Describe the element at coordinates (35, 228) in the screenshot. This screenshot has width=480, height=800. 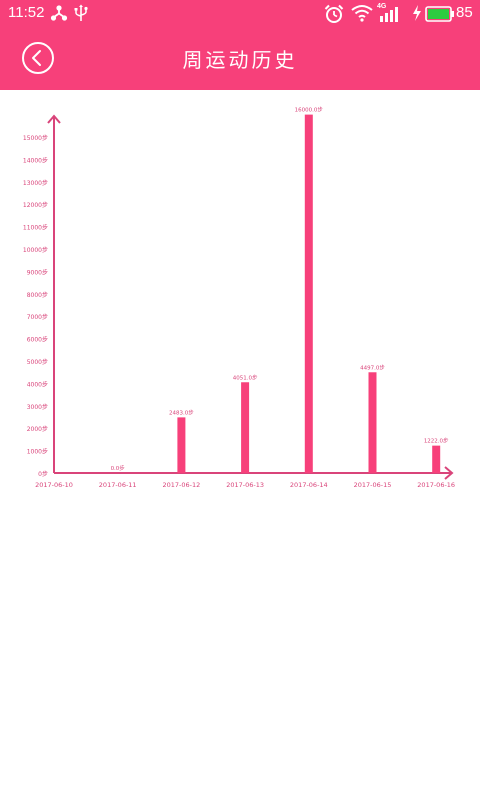
I see `y-tick-label: 11000步` at that location.